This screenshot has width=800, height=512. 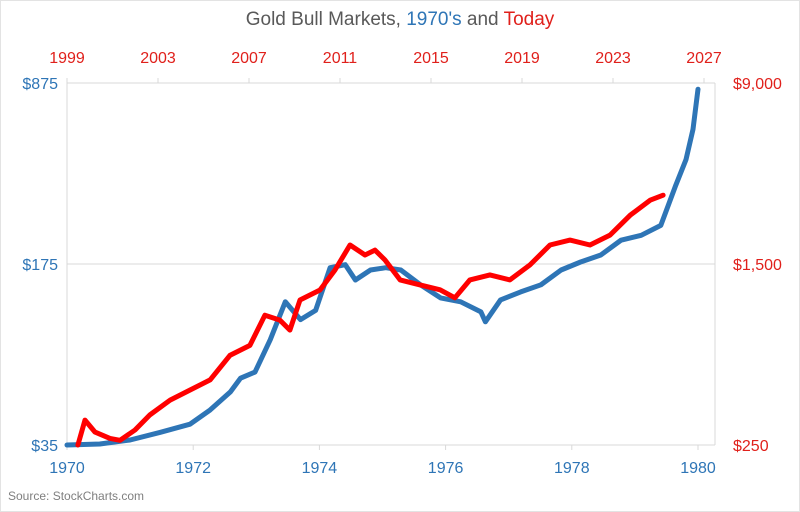 What do you see at coordinates (446, 468) in the screenshot?
I see `x-bottom-tick-label: 1976` at bounding box center [446, 468].